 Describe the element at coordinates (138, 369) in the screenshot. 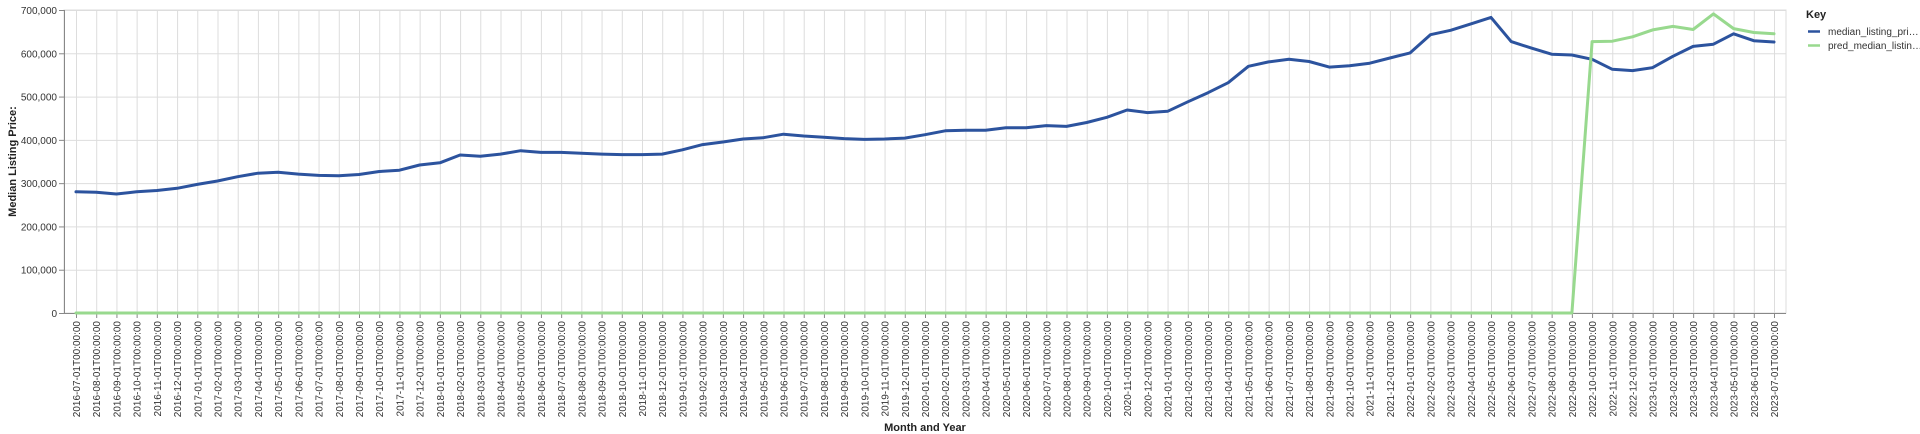

I see `x-tick-label: 2016-10-01T00:00:00` at that location.